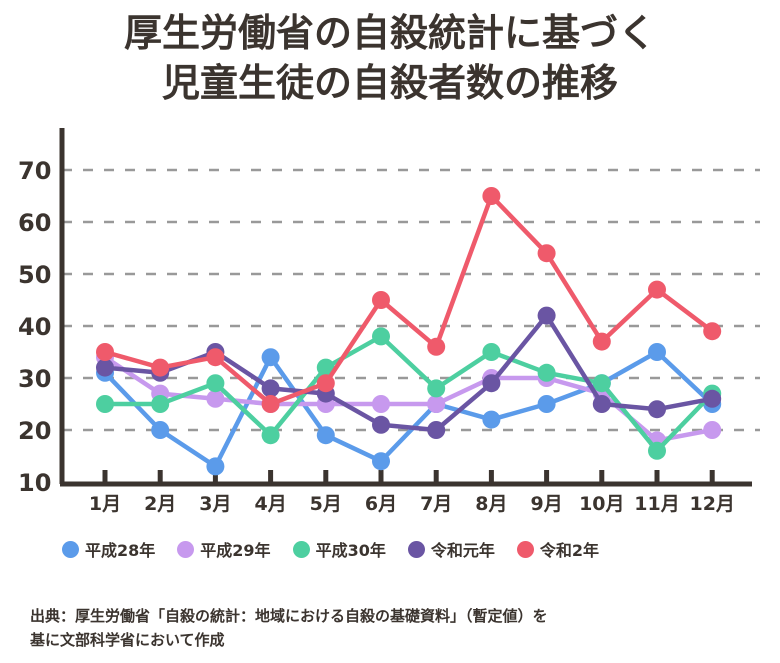 This screenshot has height=663, width=780. I want to click on chart-title-line1: 厚生労働省の自殺統計に基づく, so click(389, 33).